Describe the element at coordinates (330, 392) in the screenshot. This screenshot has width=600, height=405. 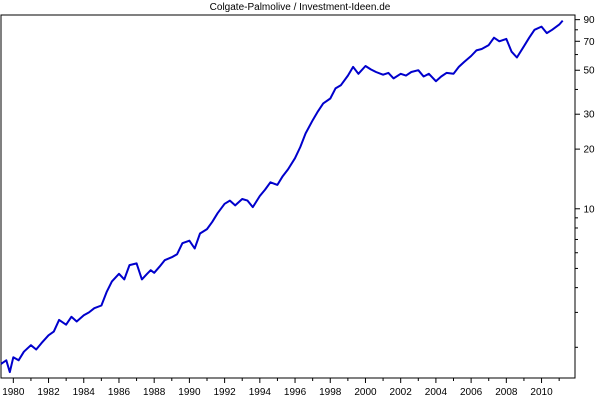
I see `x-tick-label: 1998` at that location.